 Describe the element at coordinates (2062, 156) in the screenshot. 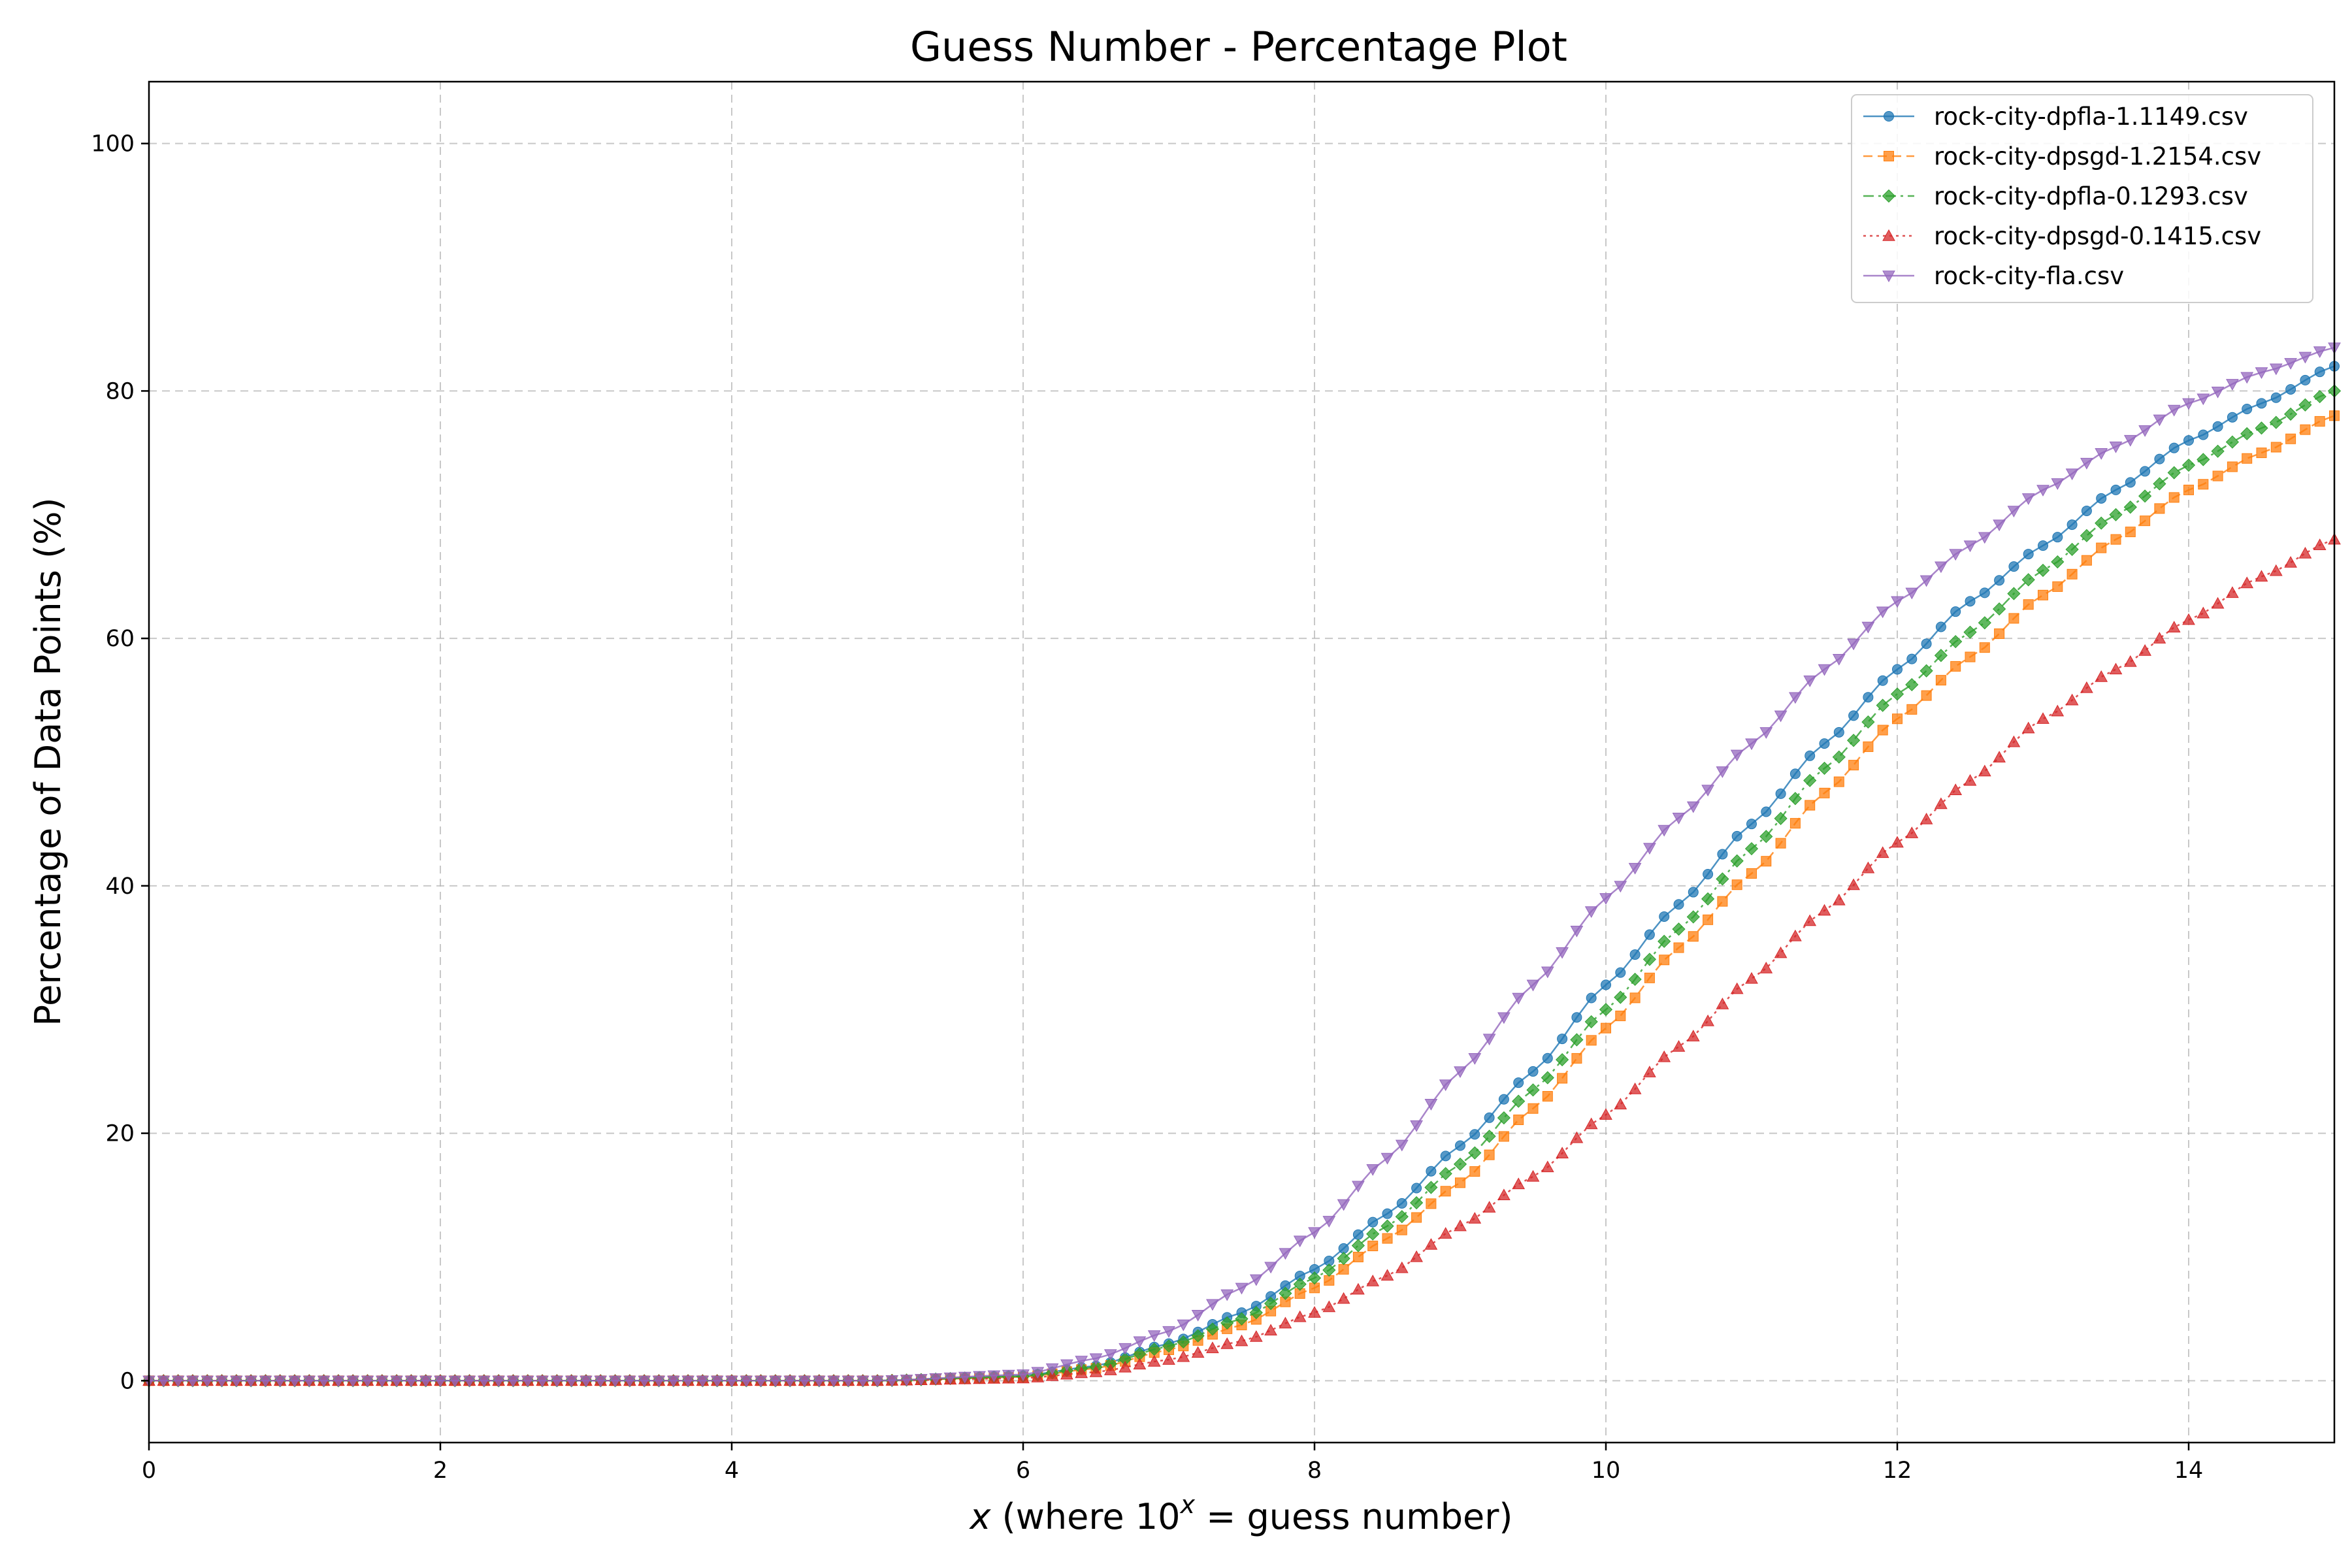

I see `legend-item: rock-city-dpsgd-1.2154.csv` at that location.